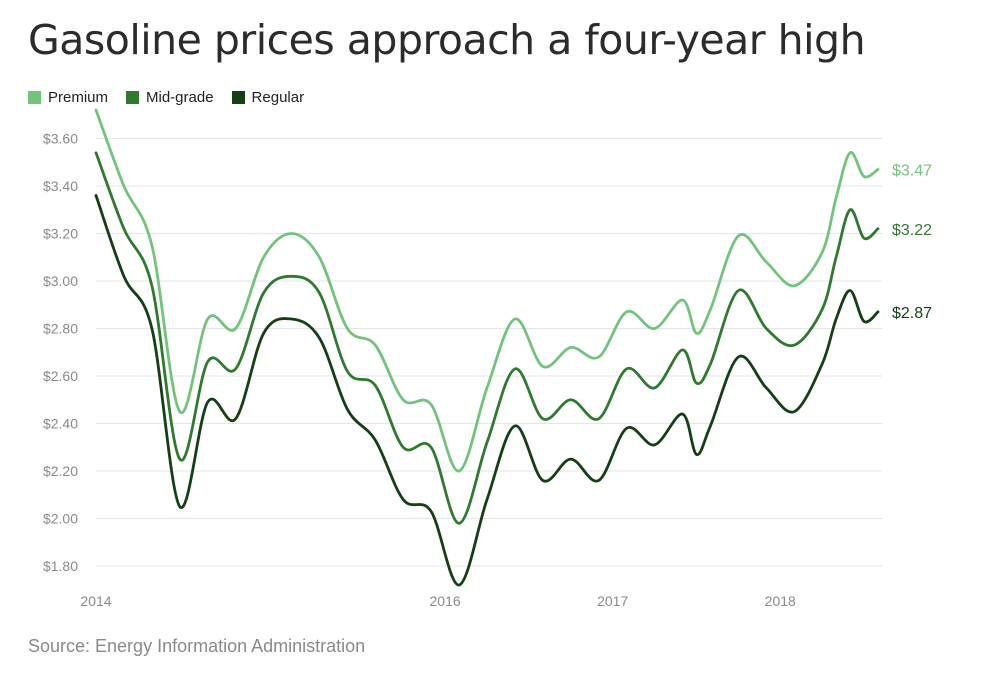  Describe the element at coordinates (60, 329) in the screenshot. I see `y-tick-label: $2.80` at that location.